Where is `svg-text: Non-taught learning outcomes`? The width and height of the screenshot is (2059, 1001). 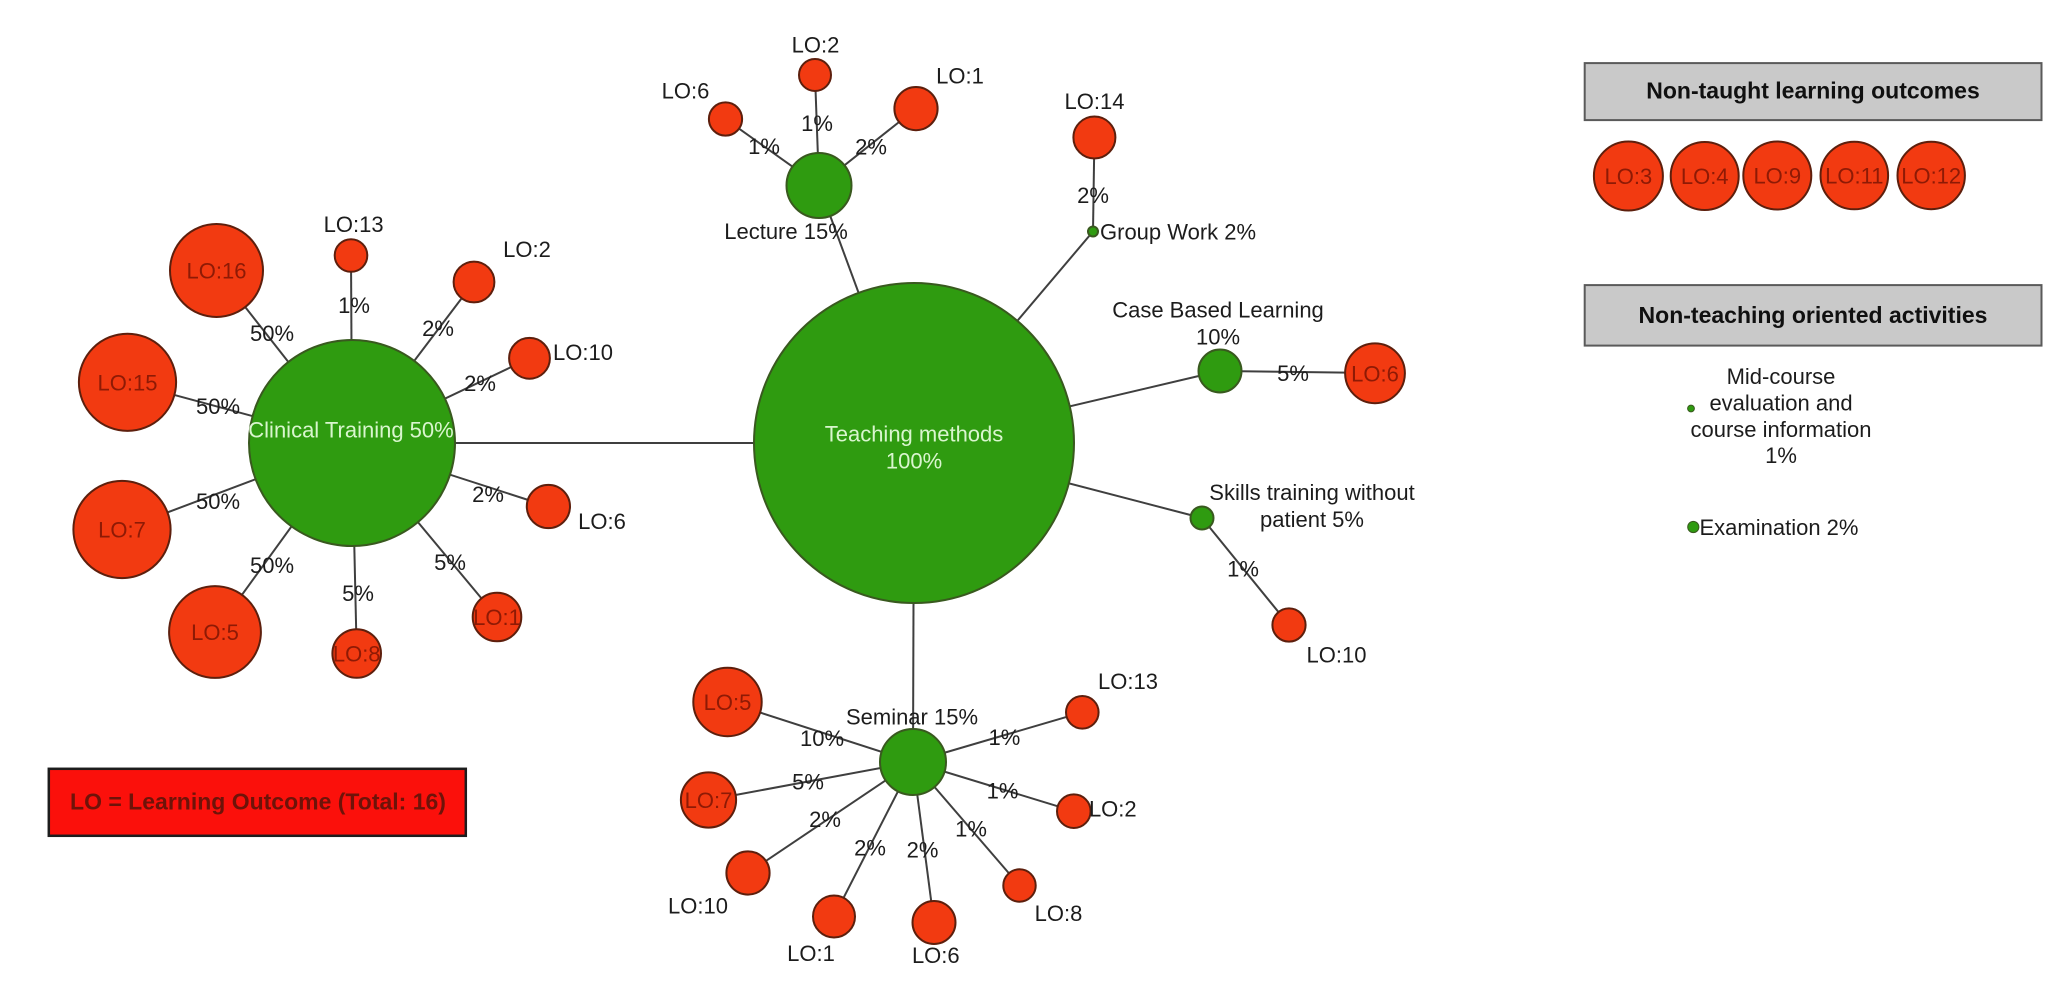 svg-text: Non-taught learning outcomes is located at coordinates (1813, 91).